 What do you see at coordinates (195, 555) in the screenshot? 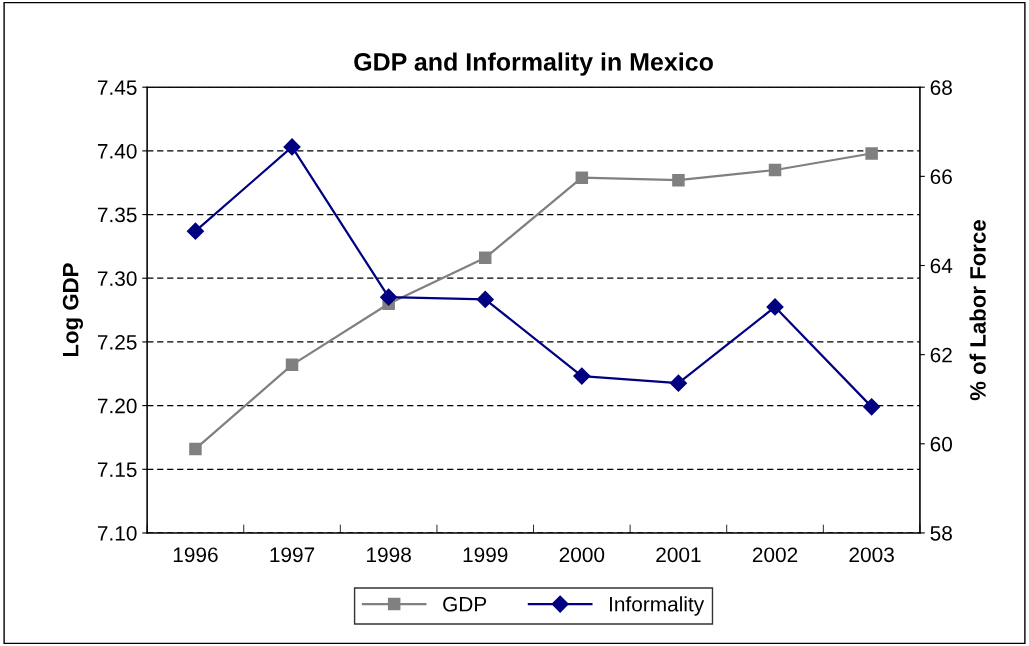
I see `x-tick-label: 1996` at bounding box center [195, 555].